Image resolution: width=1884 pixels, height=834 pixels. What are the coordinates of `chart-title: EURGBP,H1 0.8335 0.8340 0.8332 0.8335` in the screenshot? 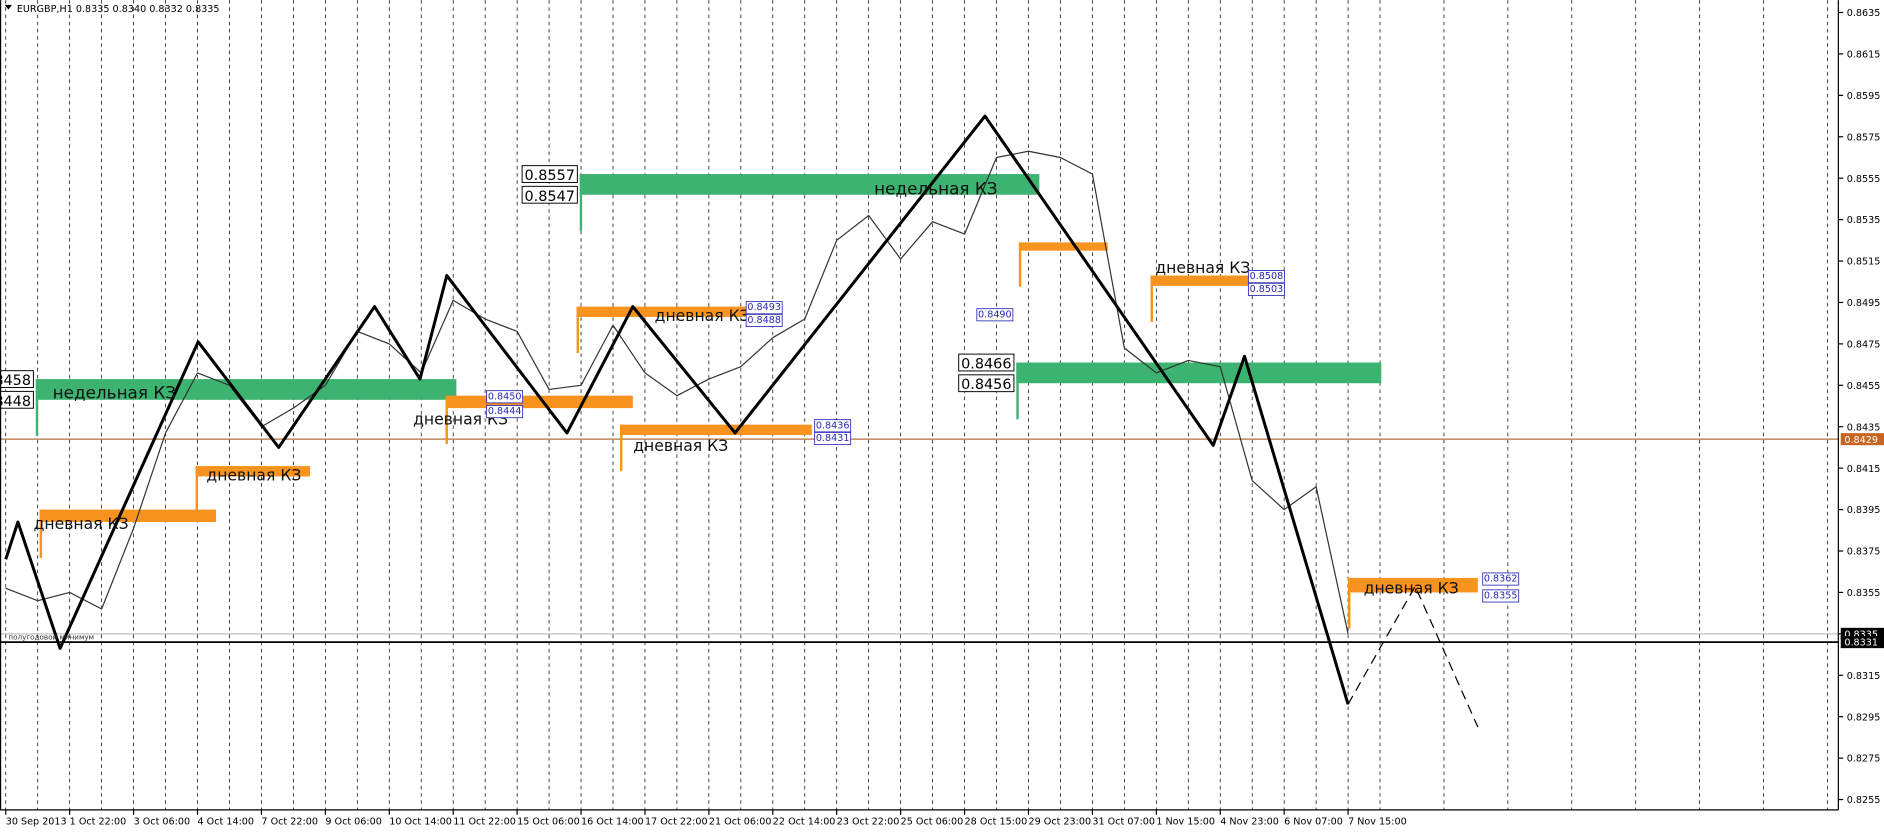 It's located at (118, 9).